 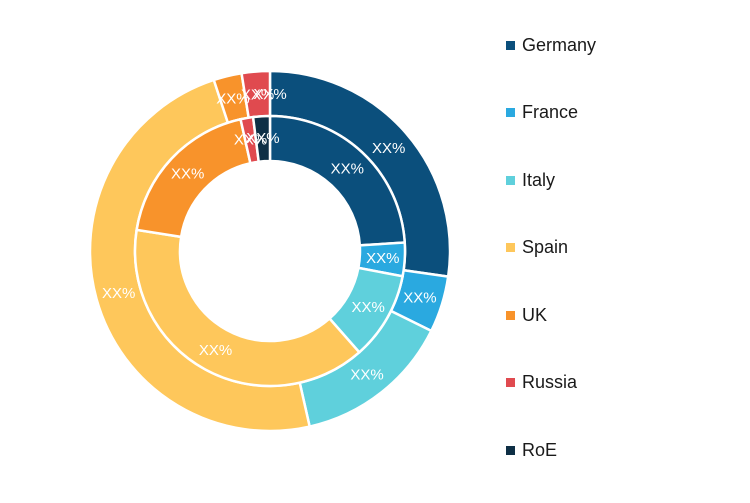 What do you see at coordinates (559, 44) in the screenshot?
I see `legend-label: Germany` at bounding box center [559, 44].